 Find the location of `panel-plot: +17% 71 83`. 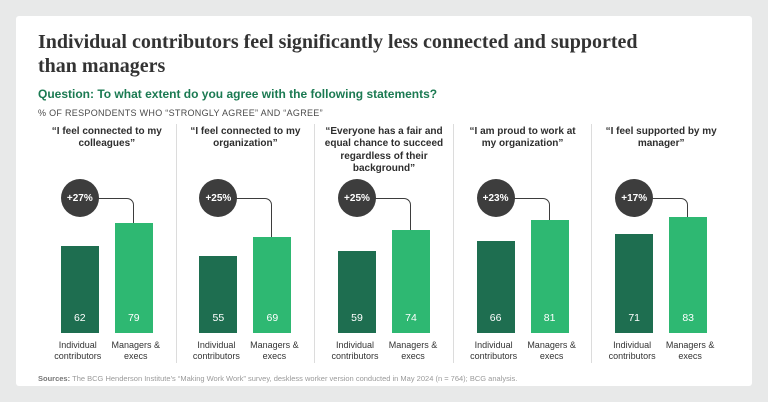

panel-plot: +17% 71 83 is located at coordinates (661, 255).